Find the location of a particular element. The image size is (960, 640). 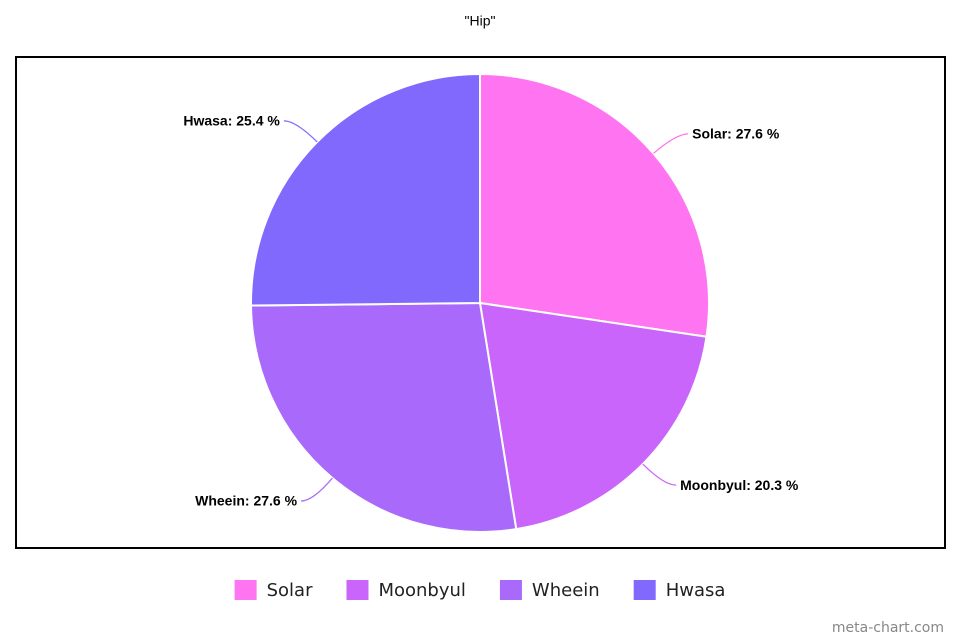

data-label: Moonbyul: 20.3 % is located at coordinates (739, 485).